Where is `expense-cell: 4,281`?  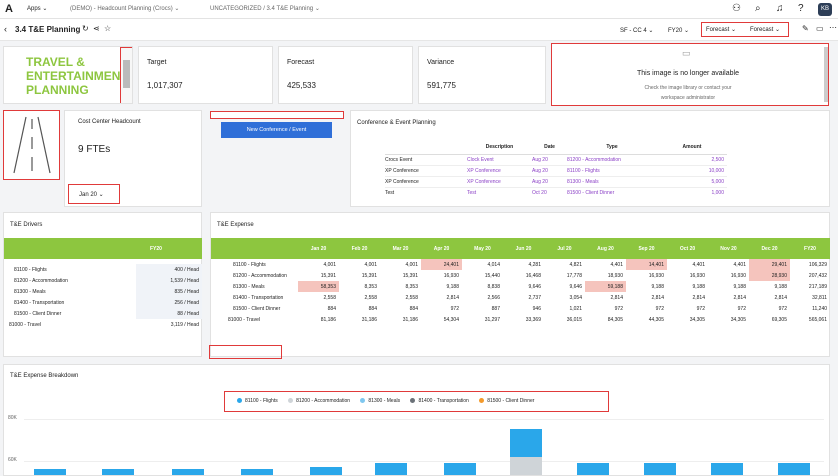 expense-cell: 4,281 is located at coordinates (534, 264).